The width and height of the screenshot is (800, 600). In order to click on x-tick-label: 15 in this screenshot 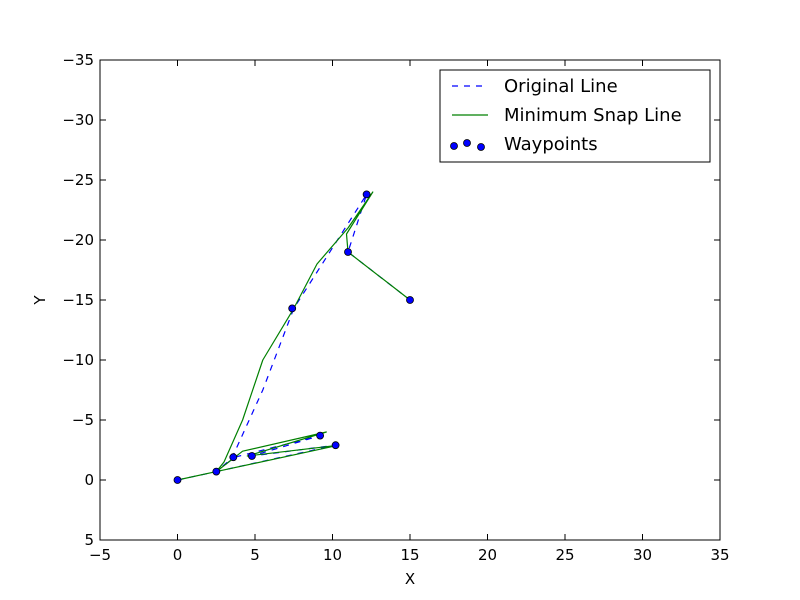, I will do `click(409, 555)`.